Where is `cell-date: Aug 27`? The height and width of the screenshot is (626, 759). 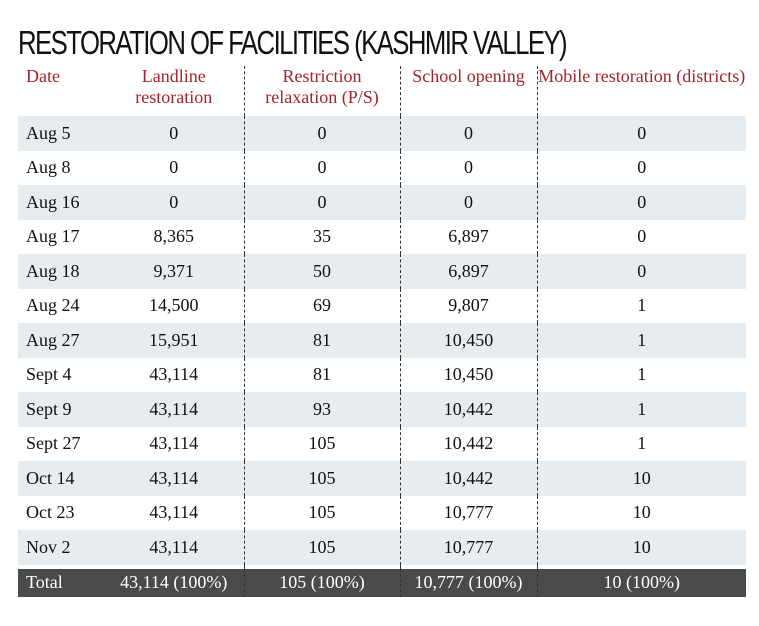
cell-date: Aug 27 is located at coordinates (61, 340).